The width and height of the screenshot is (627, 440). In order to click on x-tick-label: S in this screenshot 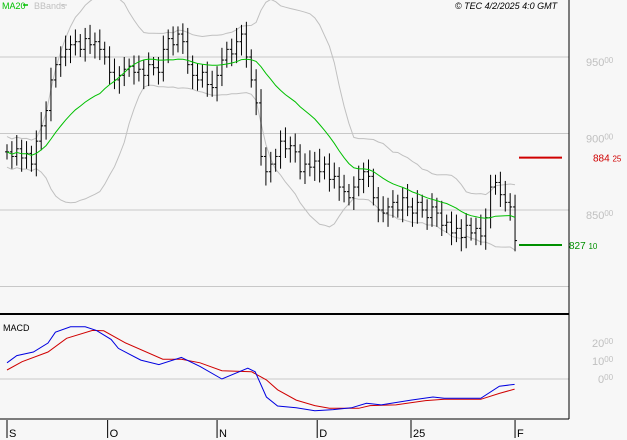, I will do `click(12, 434)`.